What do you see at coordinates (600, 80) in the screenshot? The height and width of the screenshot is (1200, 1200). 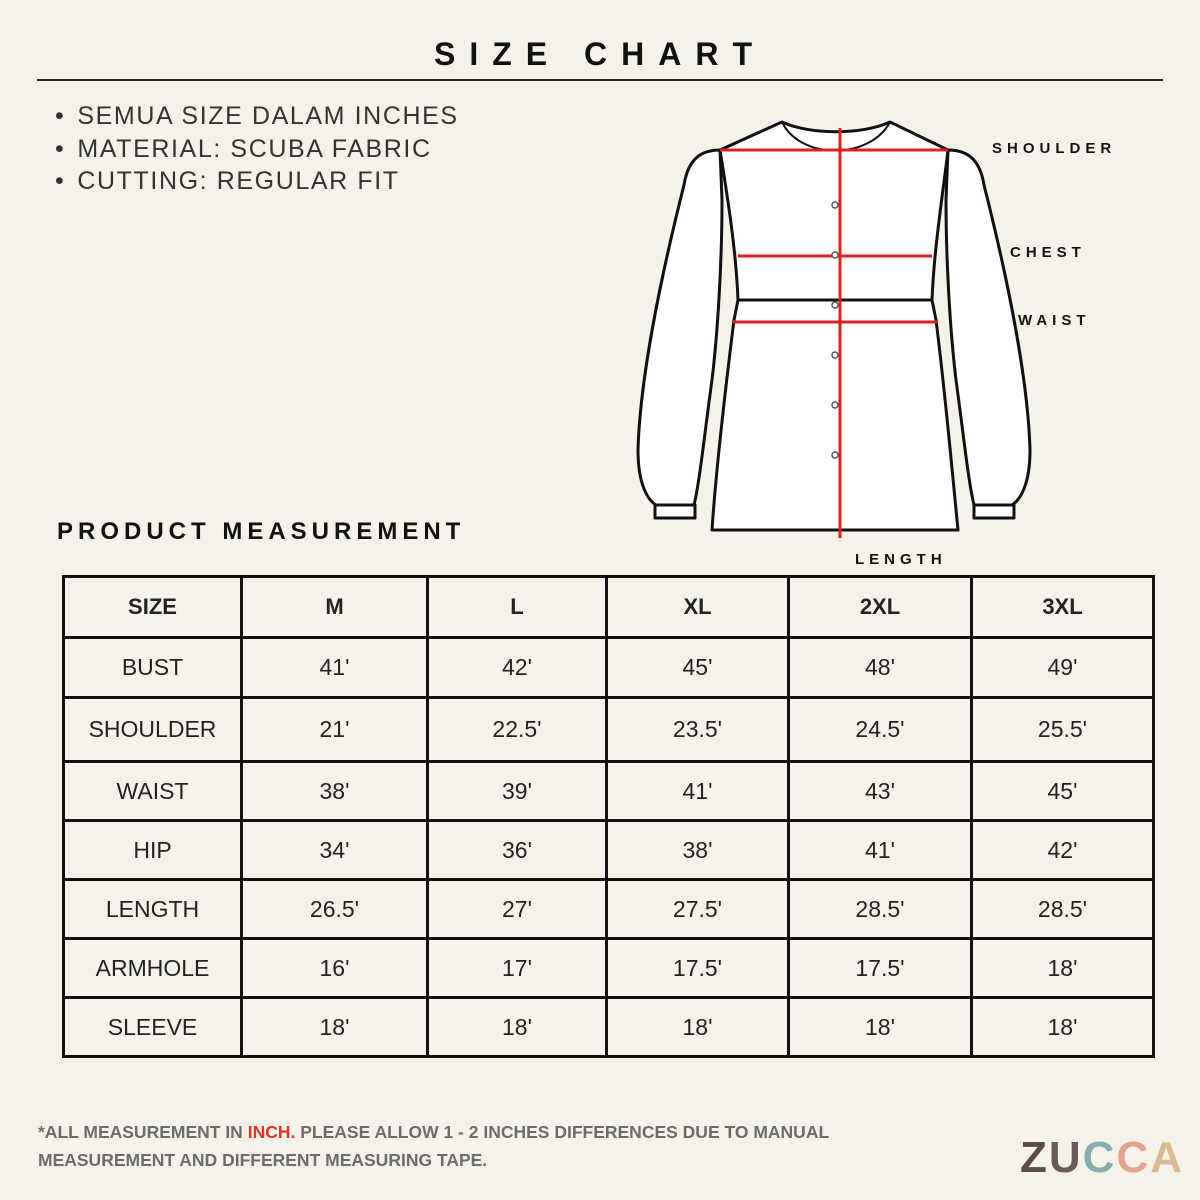 I see `divider` at bounding box center [600, 80].